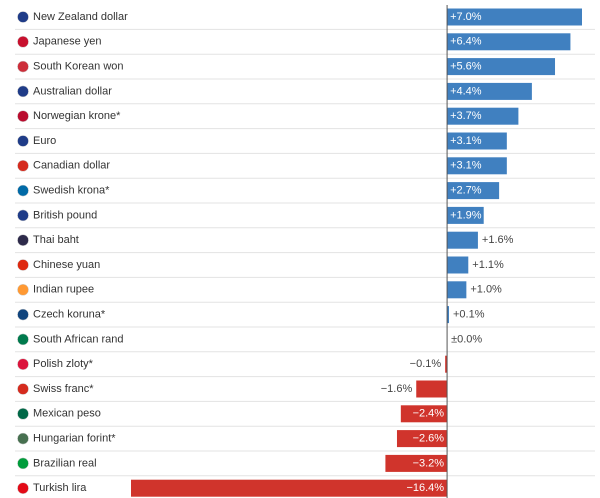 The width and height of the screenshot is (600, 498). What do you see at coordinates (66, 265) in the screenshot?
I see `category-label: Chinese yuan` at bounding box center [66, 265].